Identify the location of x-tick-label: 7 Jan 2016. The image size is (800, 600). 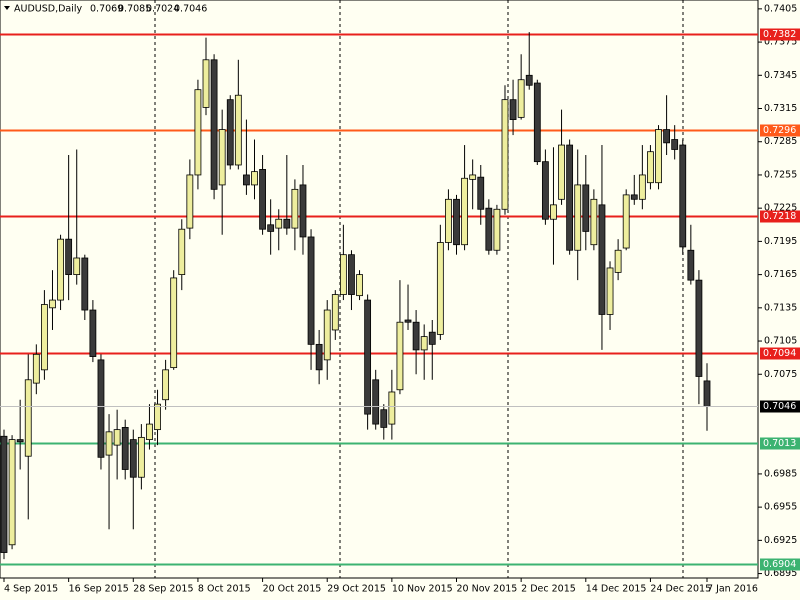
(732, 589).